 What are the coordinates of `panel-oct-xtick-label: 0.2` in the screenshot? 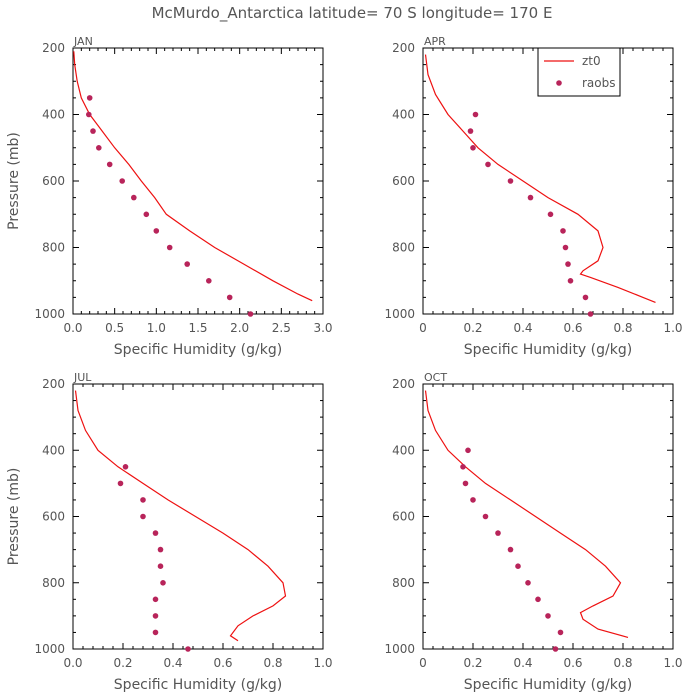 It's located at (472, 663).